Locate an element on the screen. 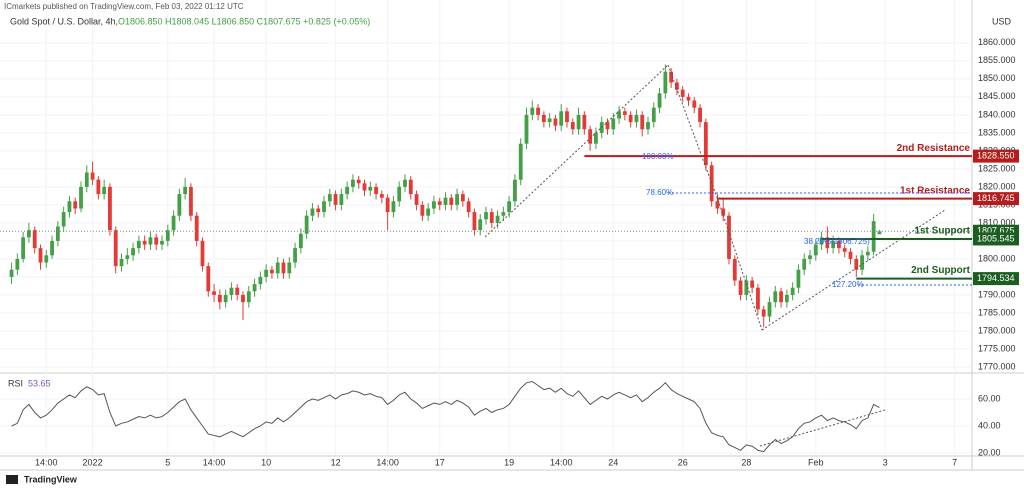 The image size is (1024, 490). level-name: 2nd Resistance is located at coordinates (934, 148).